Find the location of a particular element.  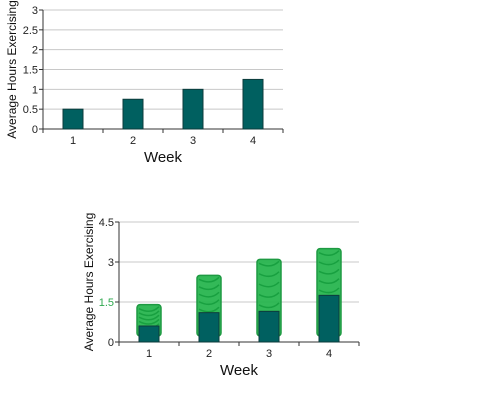

y-tick-label: 4.5 is located at coordinates (106, 223).